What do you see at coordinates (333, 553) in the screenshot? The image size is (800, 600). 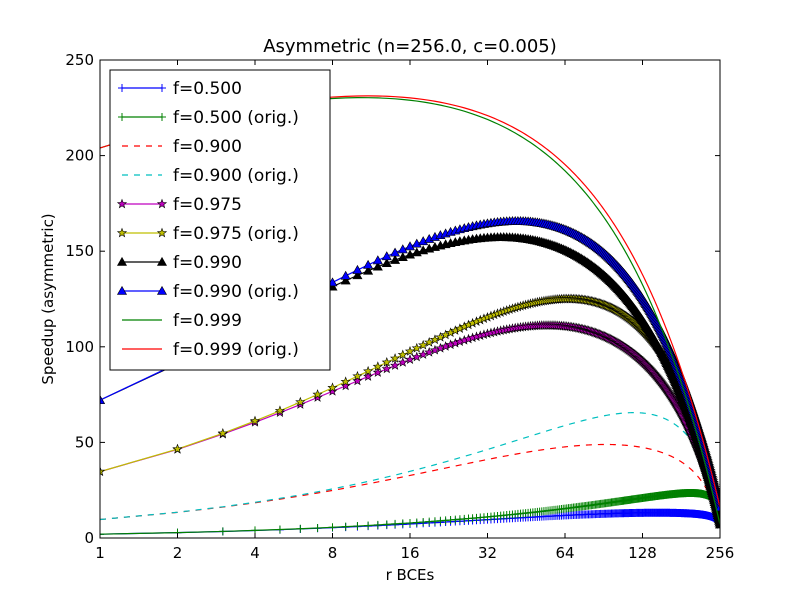 I see `x-tick-label: 8` at bounding box center [333, 553].